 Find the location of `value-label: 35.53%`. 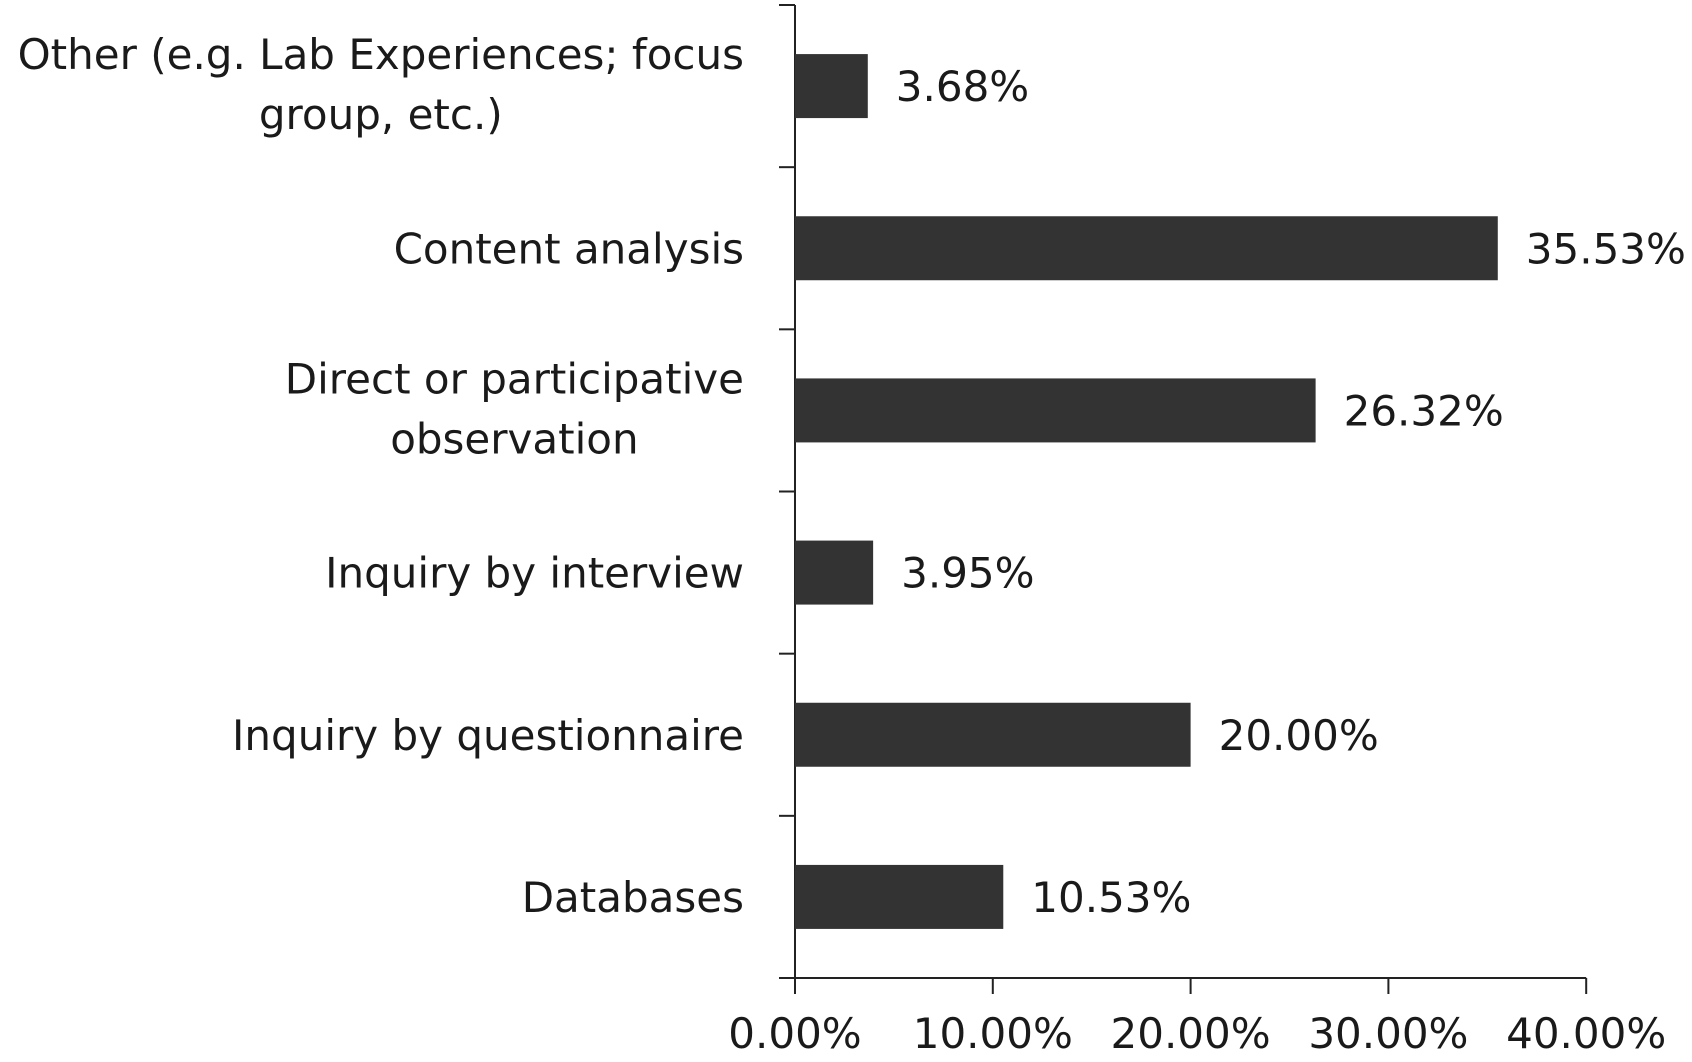

value-label: 35.53% is located at coordinates (1606, 248).